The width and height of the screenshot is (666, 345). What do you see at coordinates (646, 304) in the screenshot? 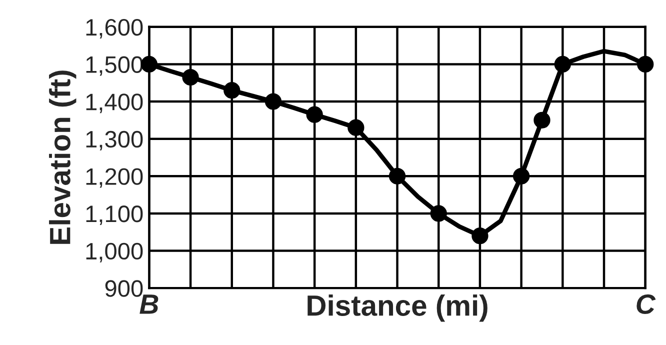
I see `x-tick-label: C` at bounding box center [646, 304].